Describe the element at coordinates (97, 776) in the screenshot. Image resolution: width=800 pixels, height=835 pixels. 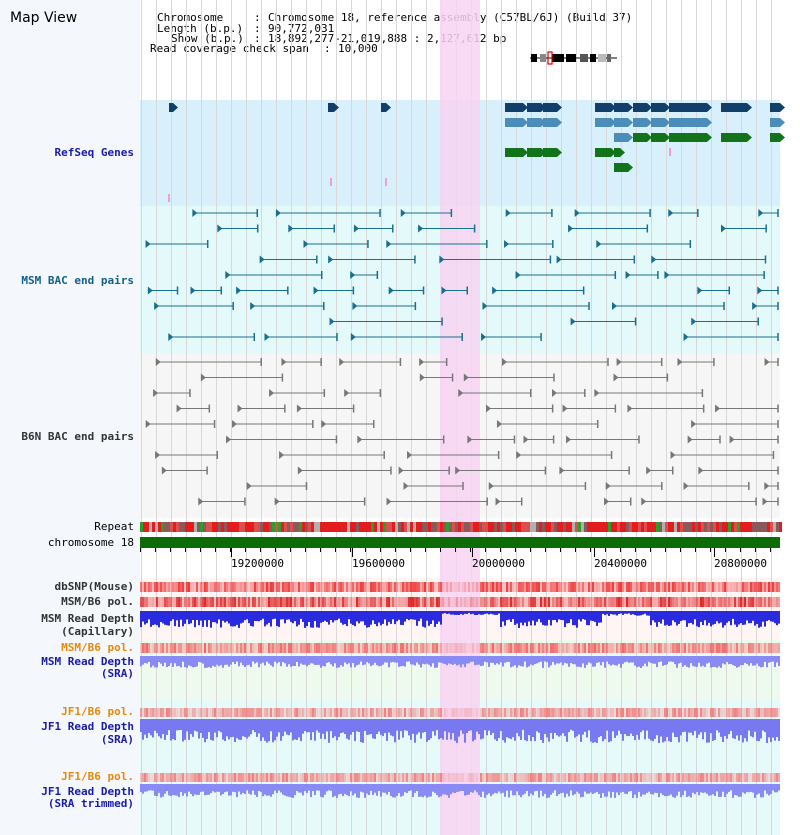
I see `track-label-jf1-b6-pol-2: JF1/B6 pol.` at that location.